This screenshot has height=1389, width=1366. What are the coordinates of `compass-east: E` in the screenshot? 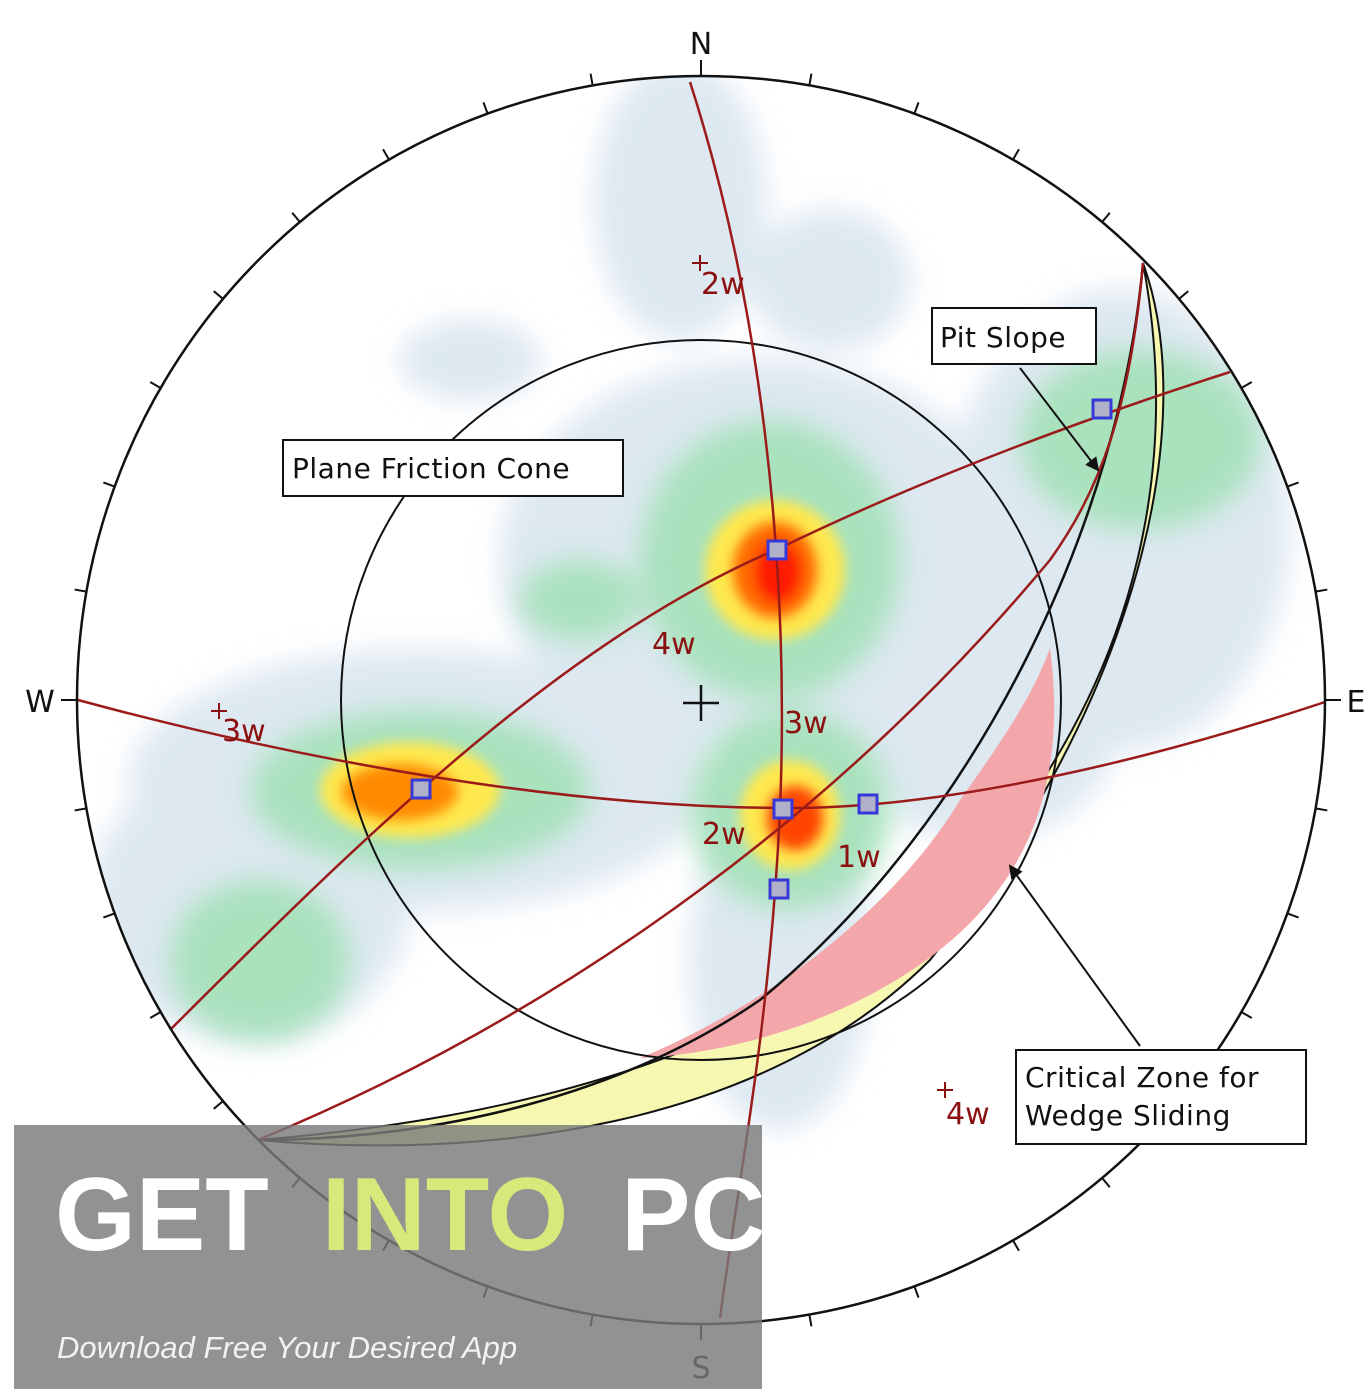 It's located at (1356, 702).